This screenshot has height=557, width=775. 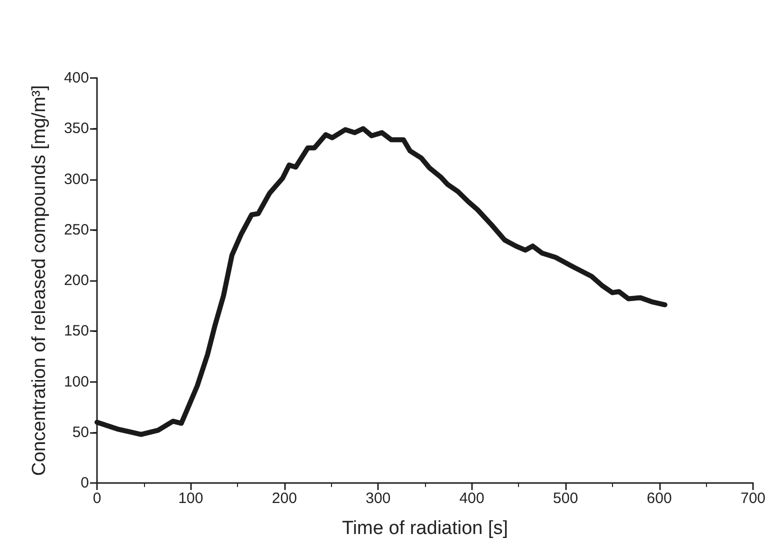 What do you see at coordinates (76, 331) in the screenshot?
I see `y-tick-label: 150` at bounding box center [76, 331].